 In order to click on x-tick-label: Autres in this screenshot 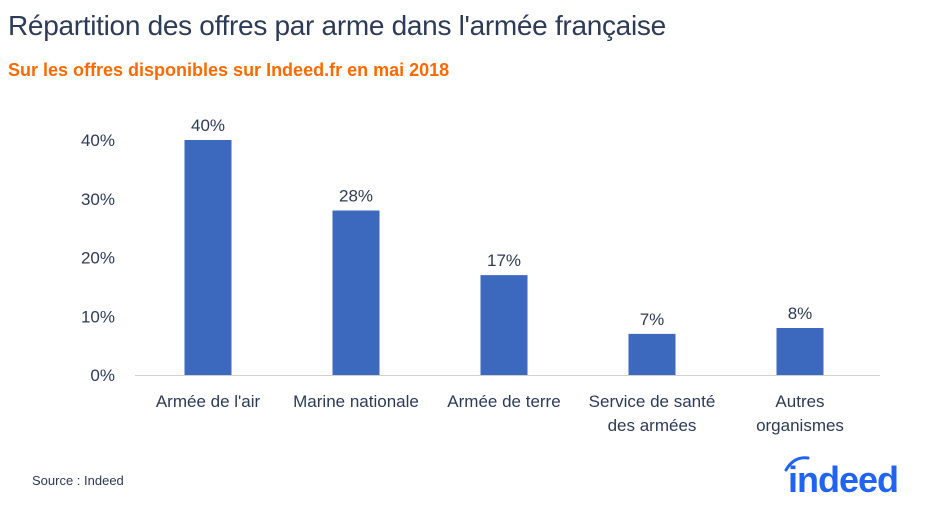, I will do `click(799, 401)`.